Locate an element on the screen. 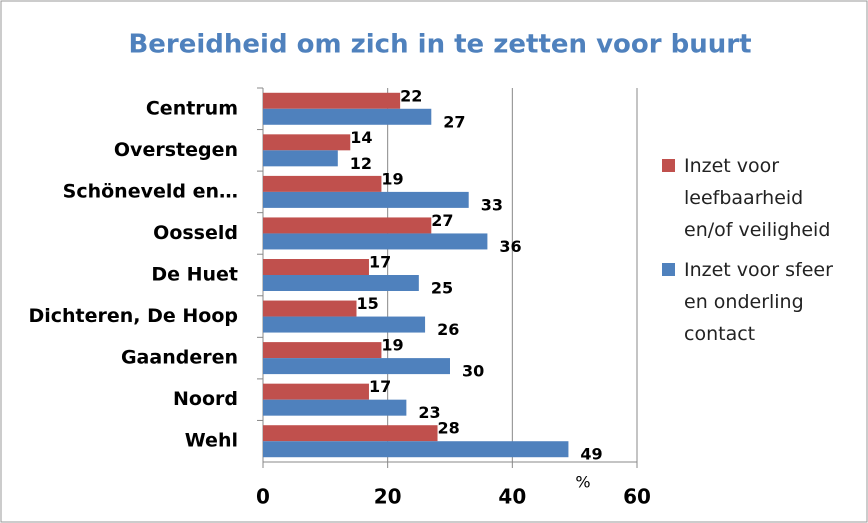 Image resolution: width=868 pixels, height=523 pixels. y-tick-label: Oosseld is located at coordinates (195, 233).